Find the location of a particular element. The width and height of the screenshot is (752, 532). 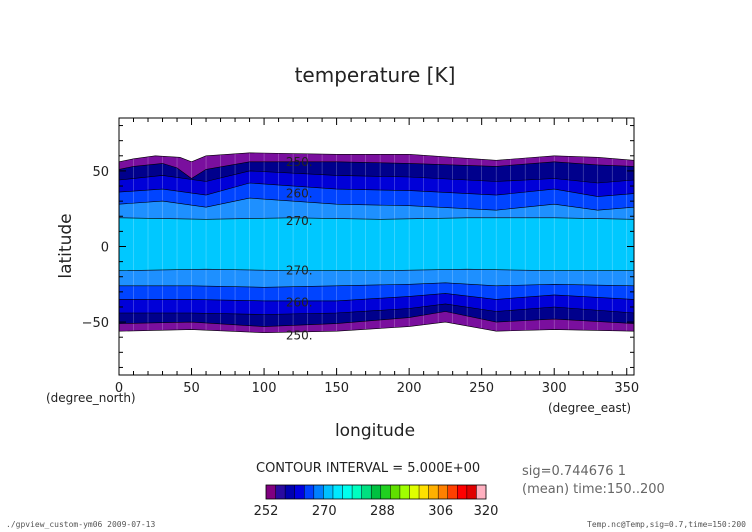

footer-right: Temp.nc@Temp,sig=0.7,time=150:200 is located at coordinates (666, 524).